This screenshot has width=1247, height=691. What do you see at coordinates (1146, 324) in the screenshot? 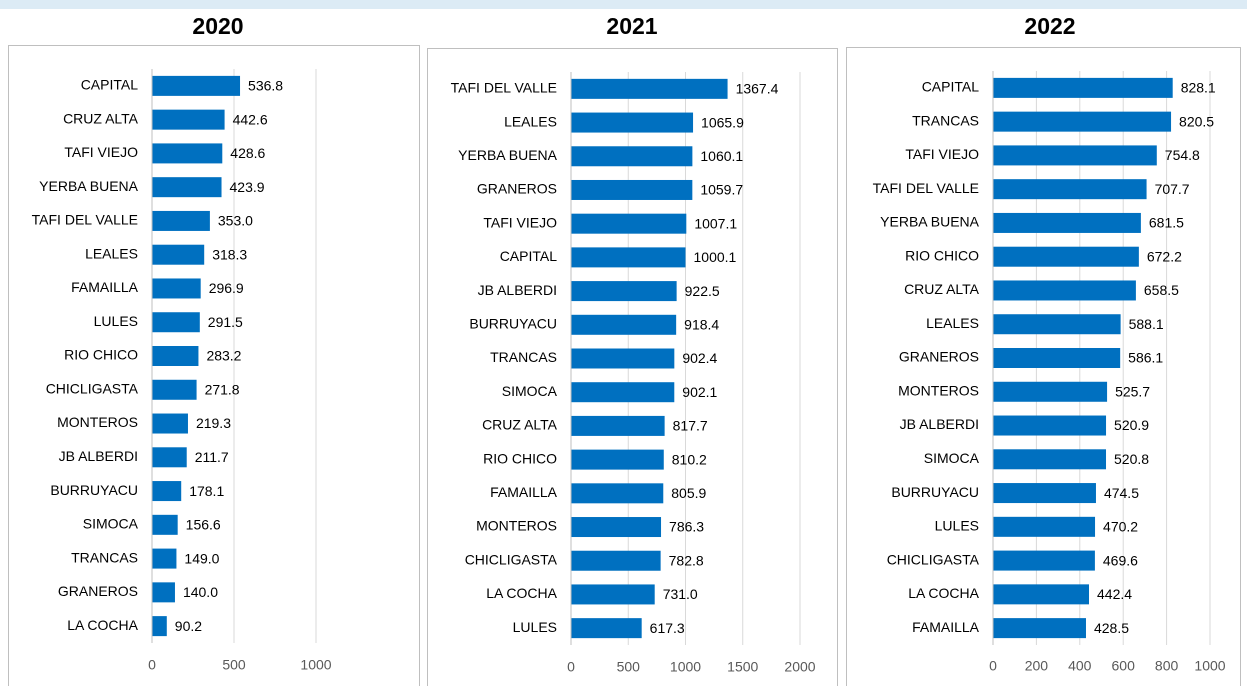
I see `value-label: 588.1` at bounding box center [1146, 324].